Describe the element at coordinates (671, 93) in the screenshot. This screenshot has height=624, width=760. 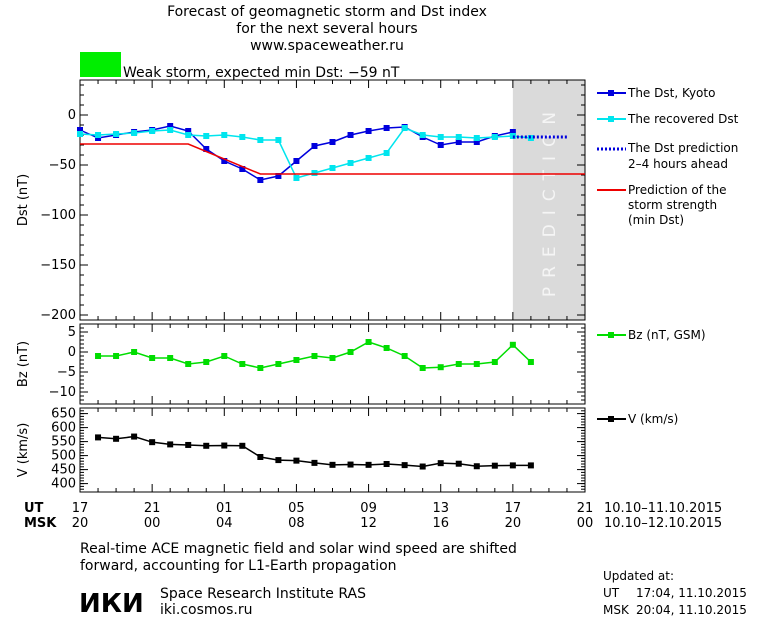
I see `legend-kyoto-label: The Dst, Kyoto` at that location.